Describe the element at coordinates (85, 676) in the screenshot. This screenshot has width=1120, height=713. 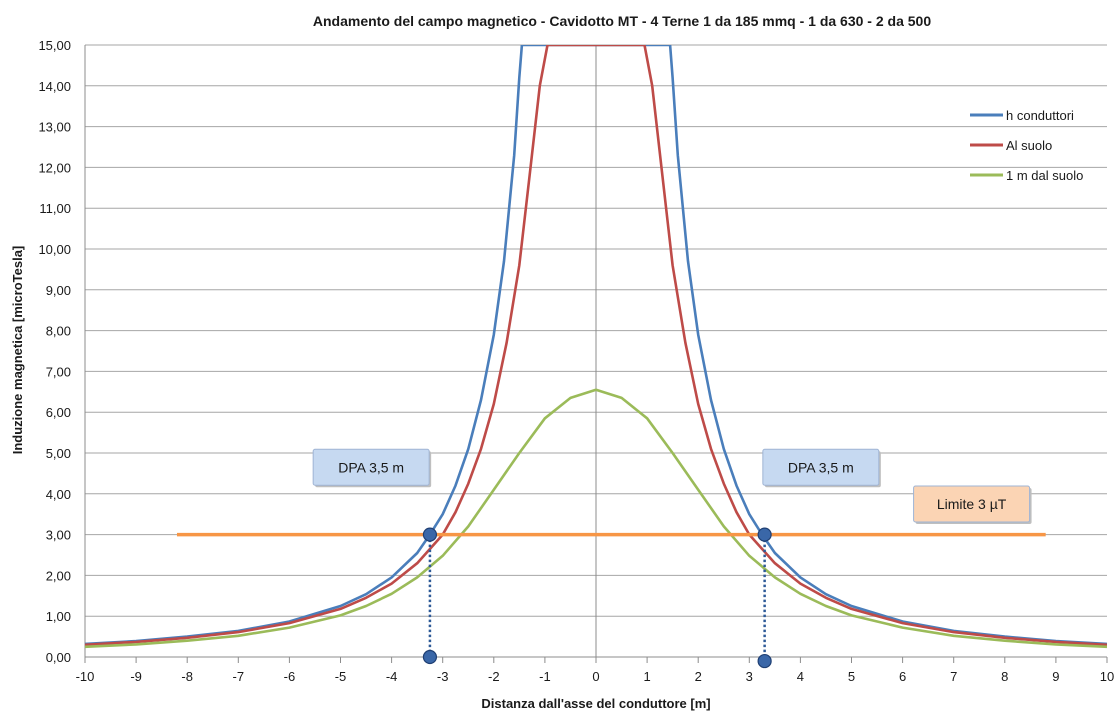
I see `x-tick-label: -10` at that location.